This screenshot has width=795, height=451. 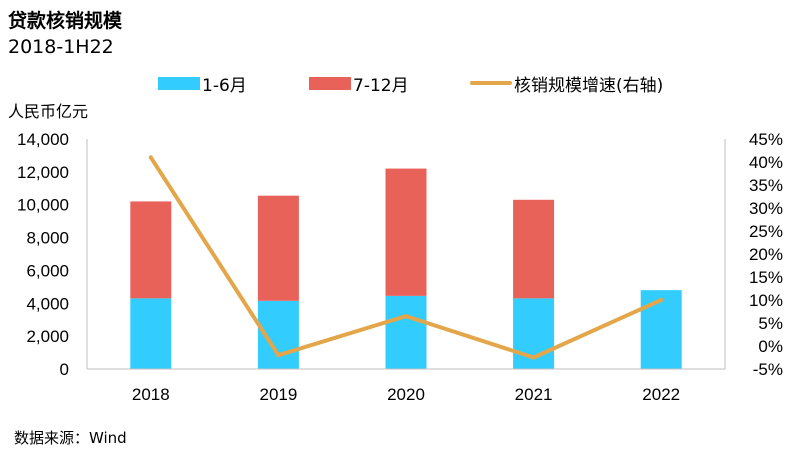 What do you see at coordinates (766, 139) in the screenshot?
I see `y2-tick-label: 45%` at bounding box center [766, 139].